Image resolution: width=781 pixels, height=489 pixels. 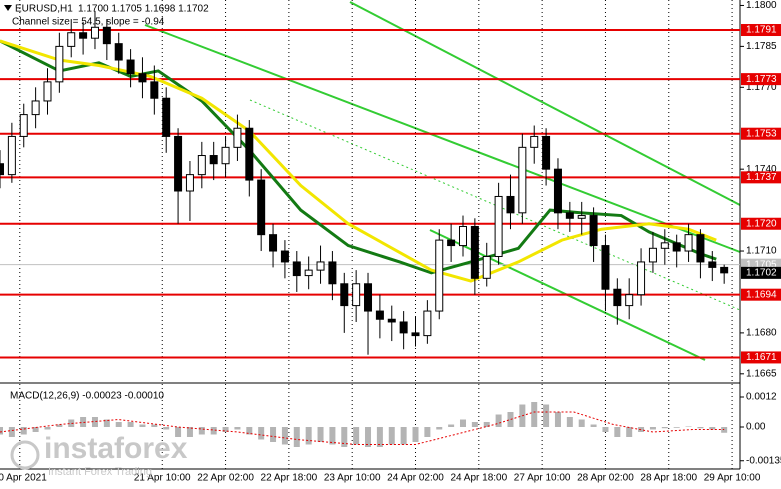 What do you see at coordinates (100, 472) in the screenshot?
I see `watermark-tagline: Instant Forex Trading` at bounding box center [100, 472].